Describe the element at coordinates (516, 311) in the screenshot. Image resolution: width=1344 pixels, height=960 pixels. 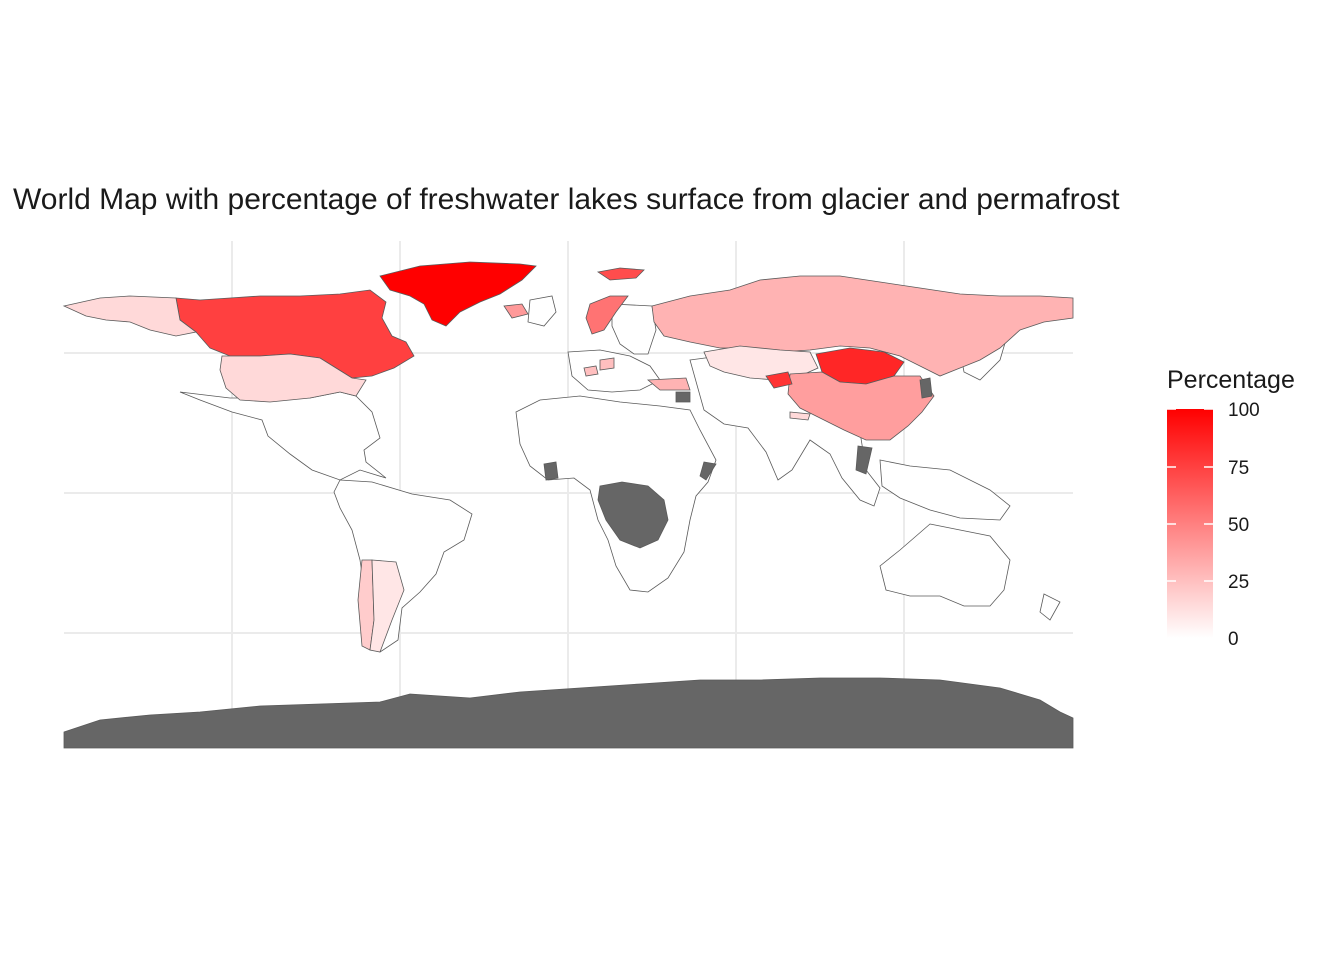
I see `country-iceland` at that location.